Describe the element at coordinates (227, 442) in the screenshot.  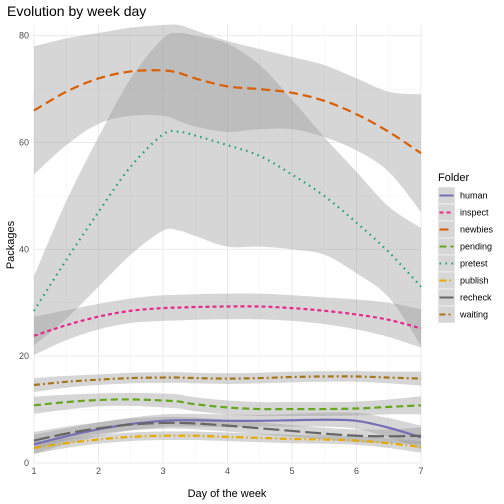
I see `series-line-publish` at that location.